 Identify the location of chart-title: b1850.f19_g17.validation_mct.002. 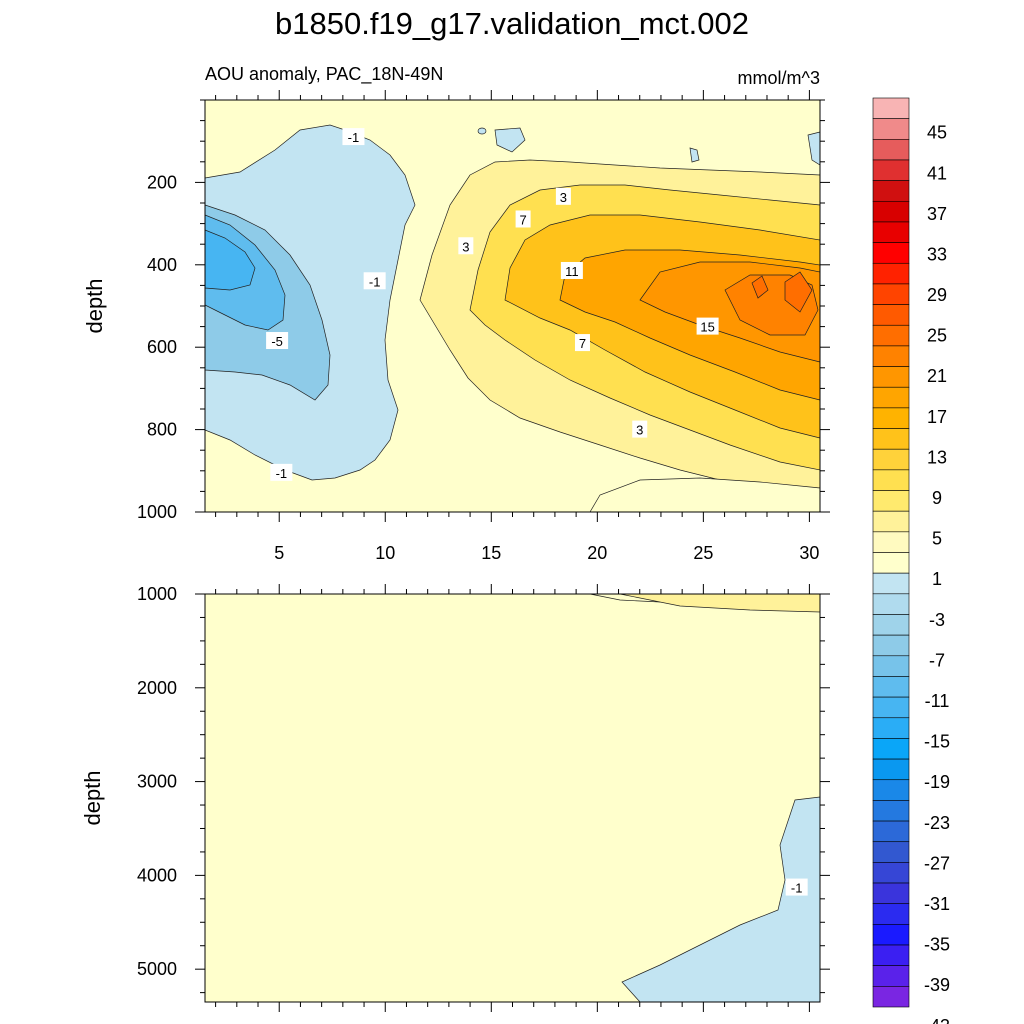
(512, 23).